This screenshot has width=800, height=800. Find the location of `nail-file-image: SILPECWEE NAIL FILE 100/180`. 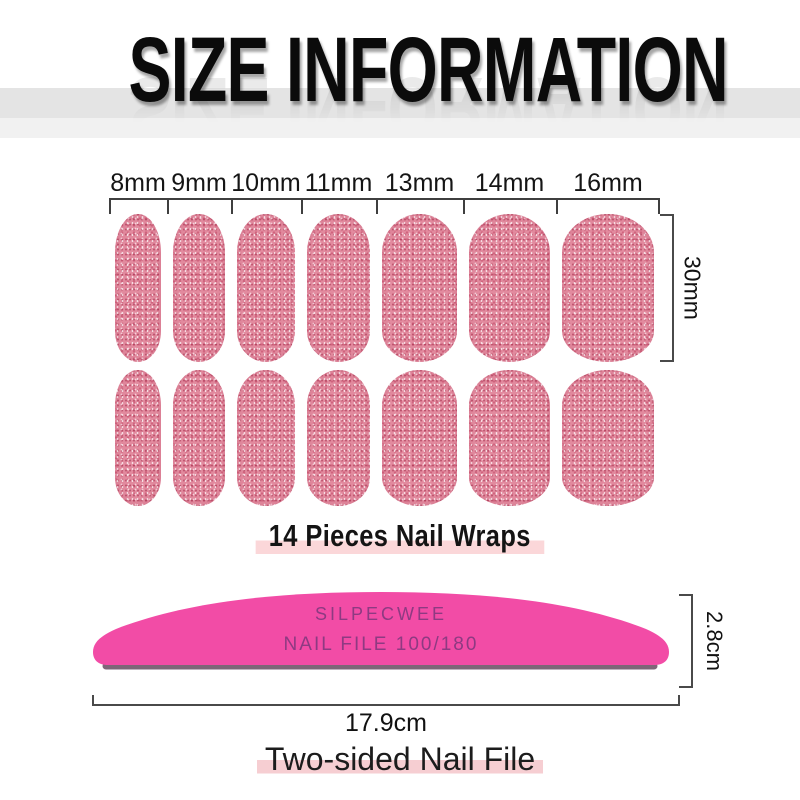

nail-file-image: SILPECWEE NAIL FILE 100/180 is located at coordinates (381, 631).